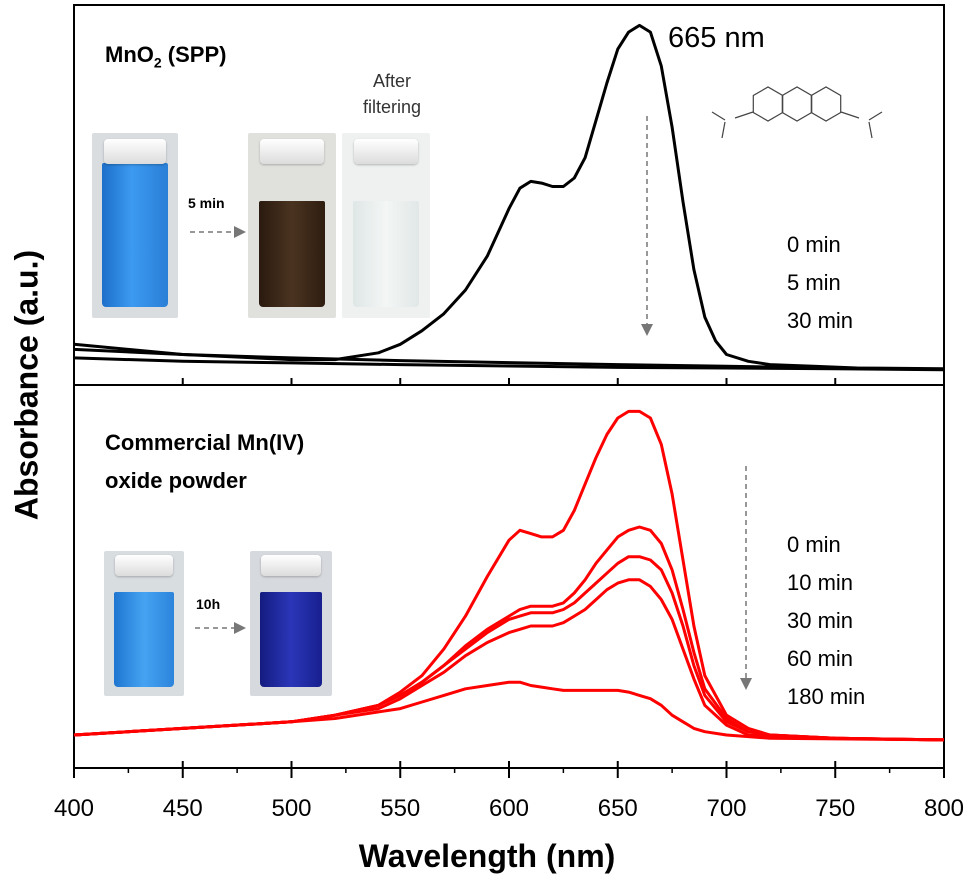 Image resolution: width=974 pixels, height=891 pixels. Describe the element at coordinates (292, 254) in the screenshot. I see `brown-suspension` at that location.